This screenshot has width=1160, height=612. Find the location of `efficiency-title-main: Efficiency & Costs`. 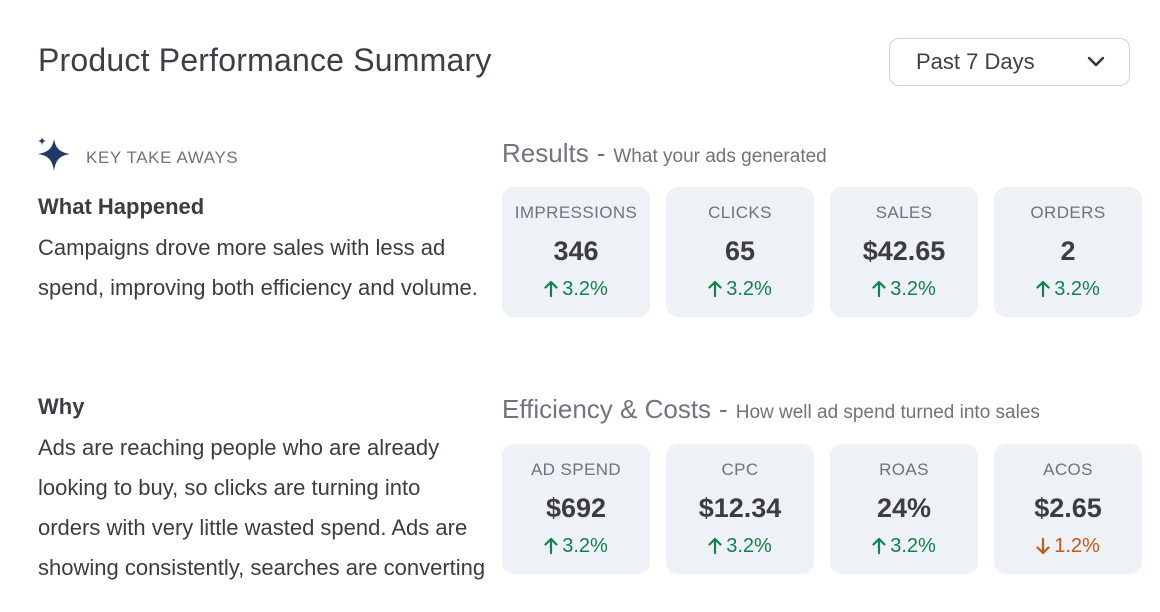

efficiency-title-main: Efficiency & Costs is located at coordinates (607, 409).